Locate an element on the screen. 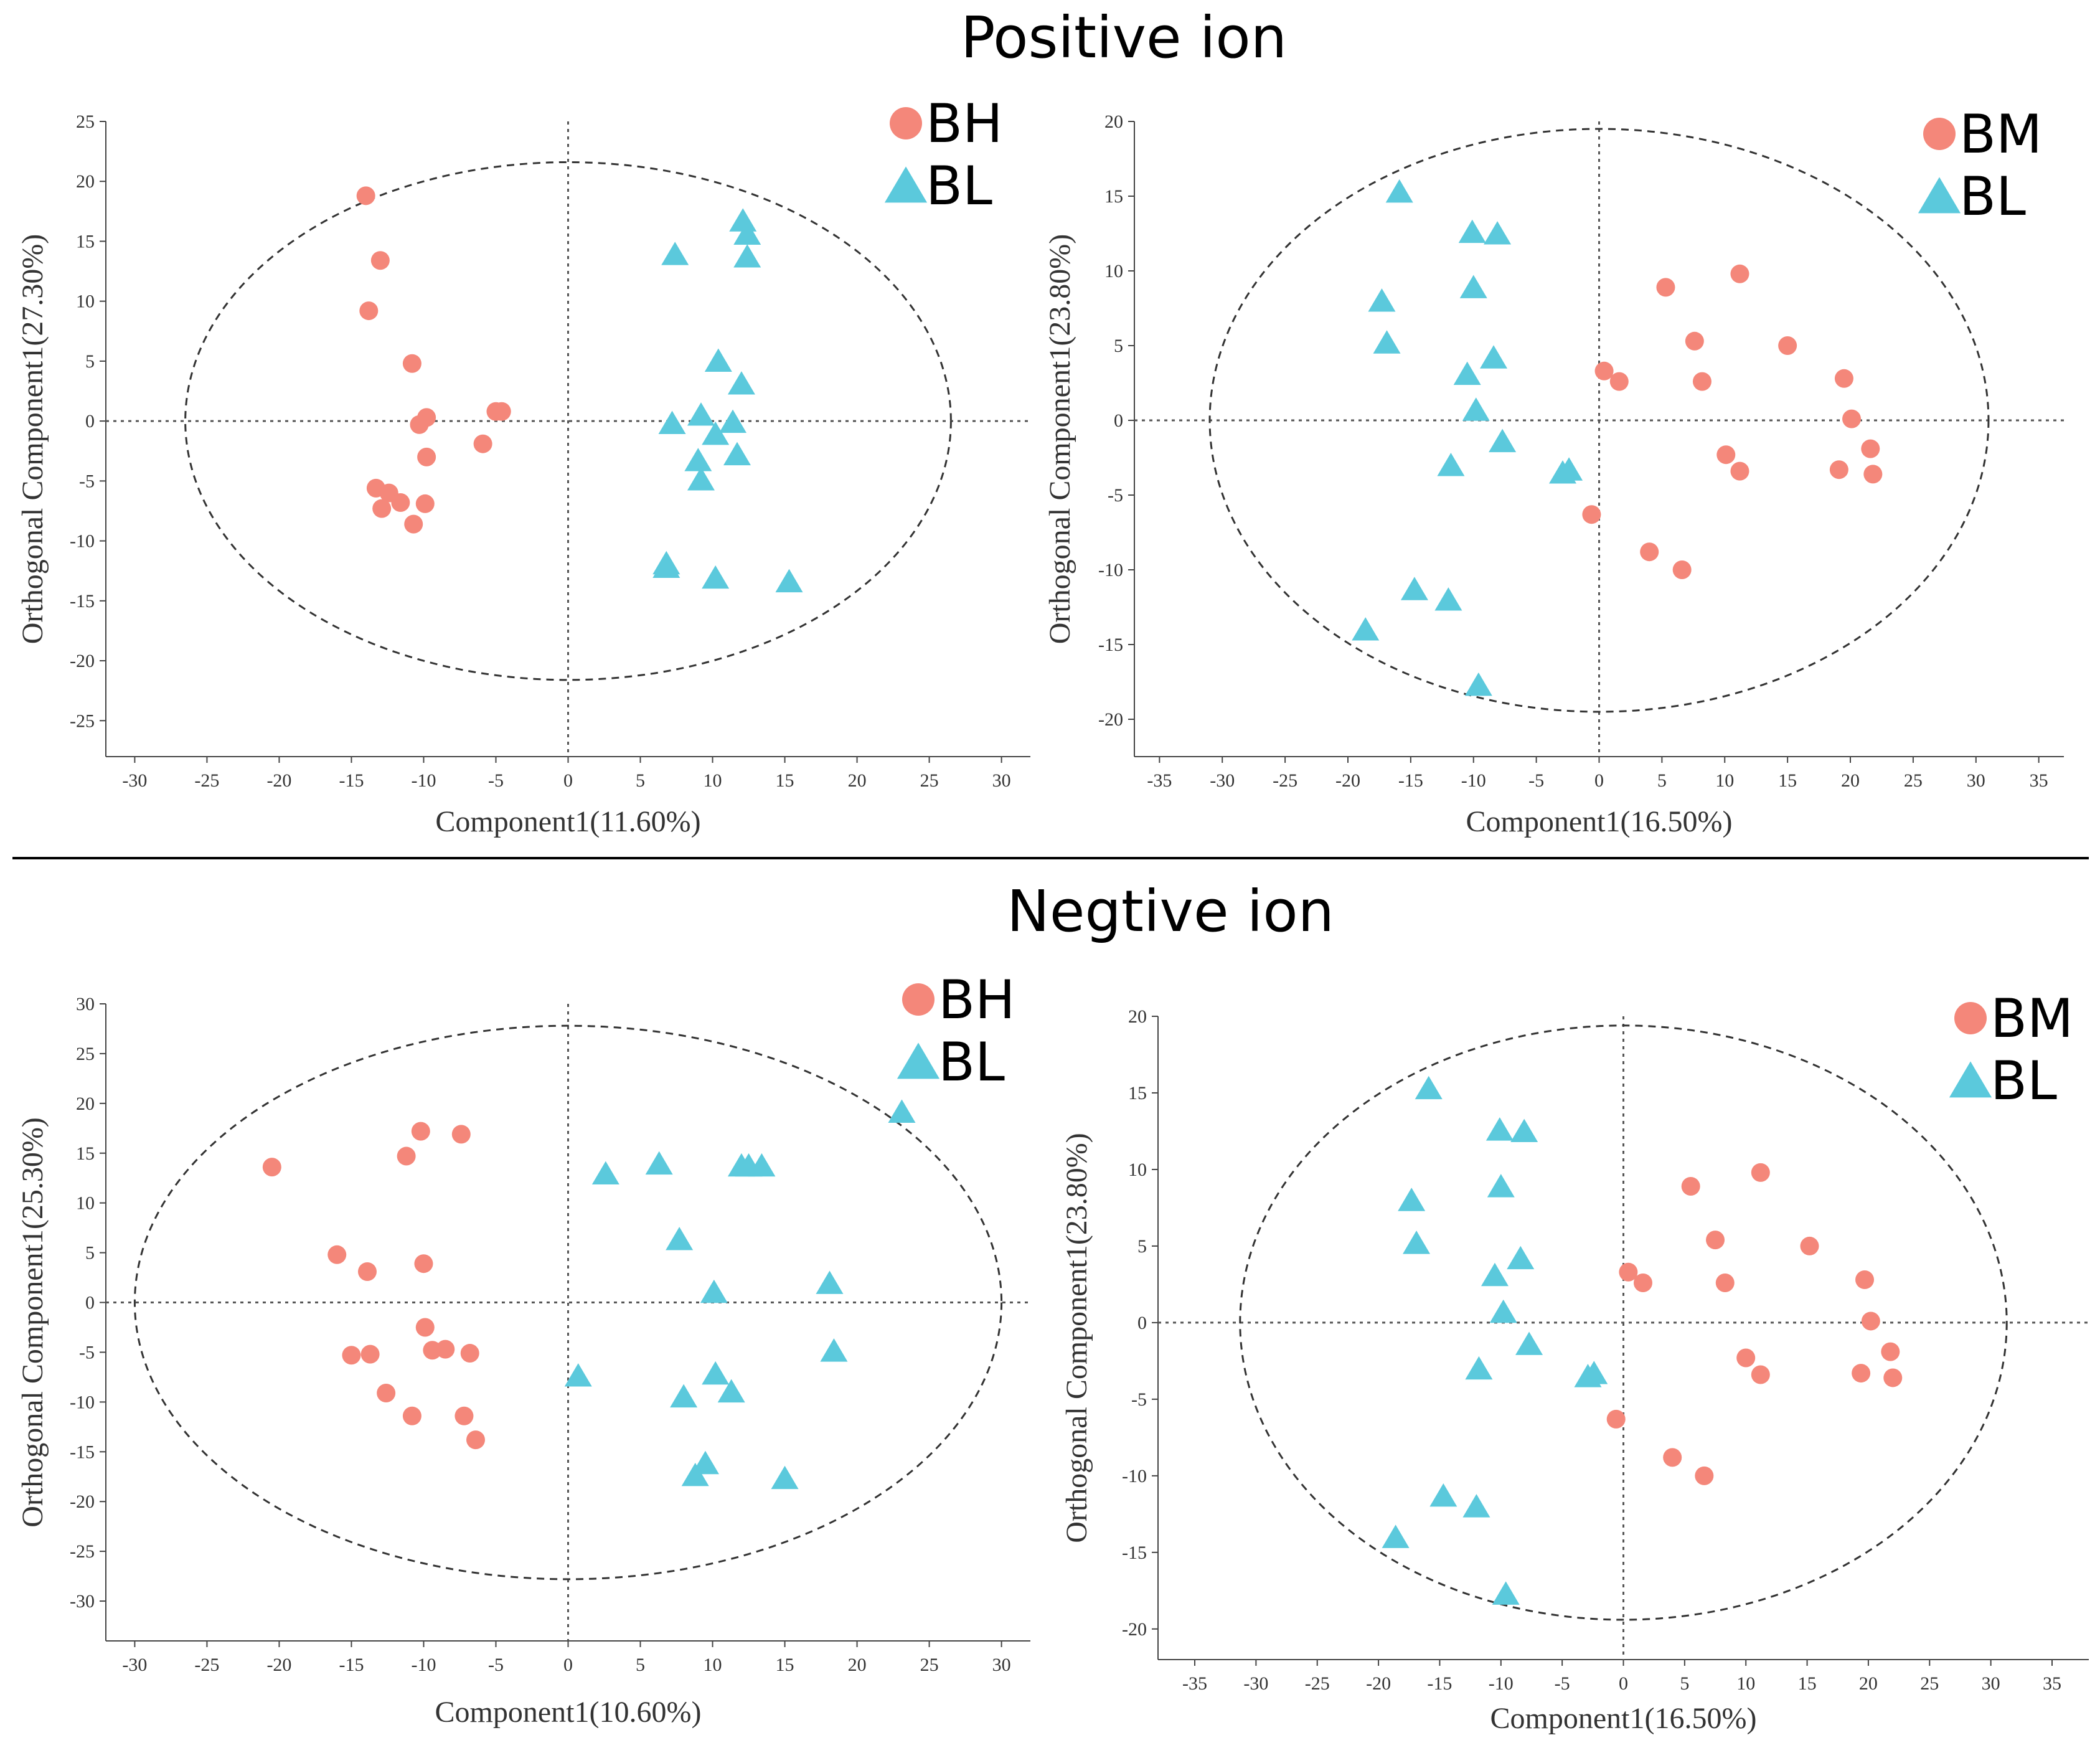  y-tick-label: -10 is located at coordinates (82, 1402).